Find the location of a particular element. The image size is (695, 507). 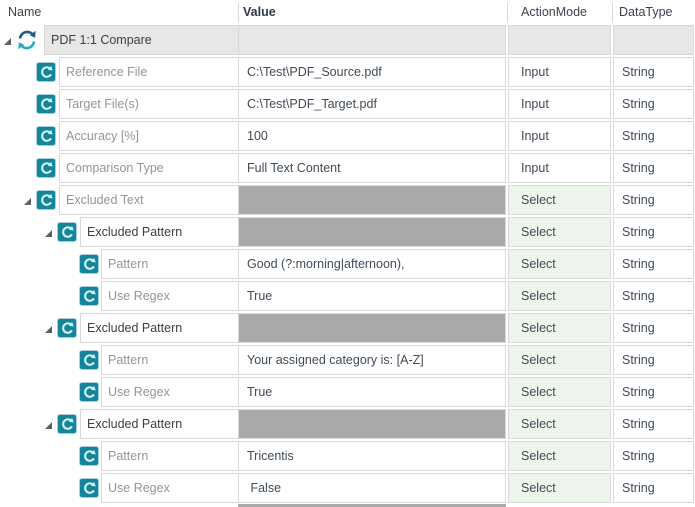

name-cell: Accuracy [%] is located at coordinates (149, 136).